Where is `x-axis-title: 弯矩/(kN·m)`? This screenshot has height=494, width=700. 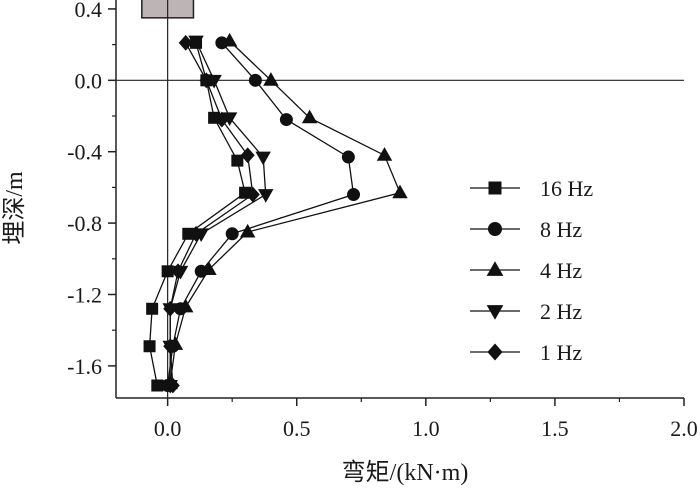
x-axis-title: 弯矩/(kN·m) is located at coordinates (405, 472).